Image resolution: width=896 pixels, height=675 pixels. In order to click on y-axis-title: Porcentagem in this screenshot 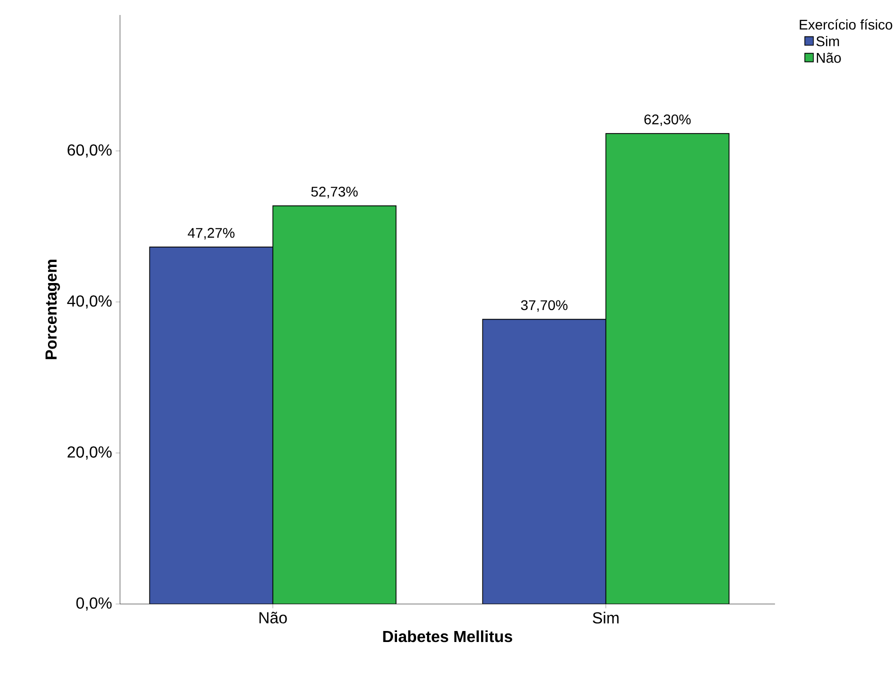, I will do `click(53, 310)`.